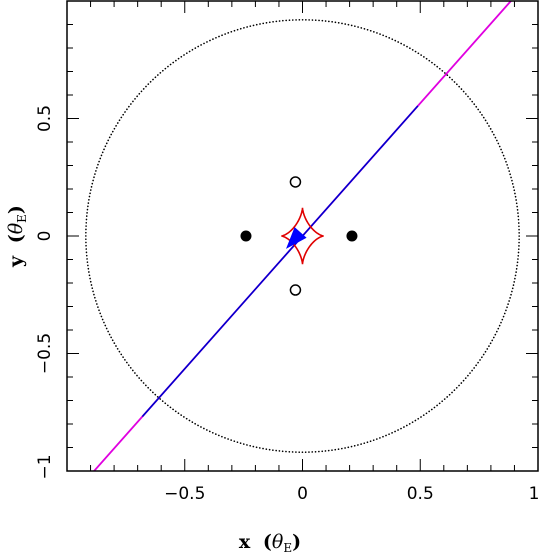 This screenshot has width=542, height=555. I want to click on x-axis-label-main: x, so click(245, 542).